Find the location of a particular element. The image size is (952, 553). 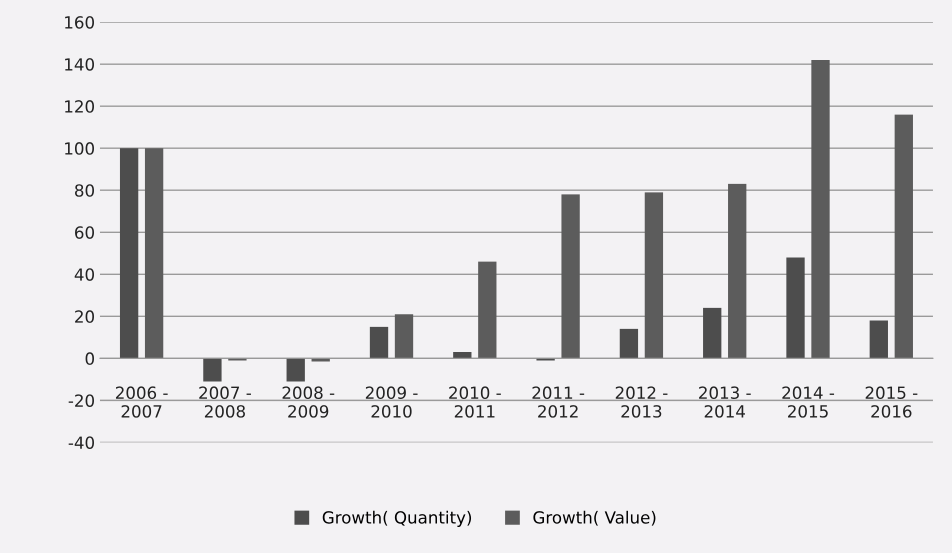

x-tick-label: 2006 - 2007 is located at coordinates (142, 402).